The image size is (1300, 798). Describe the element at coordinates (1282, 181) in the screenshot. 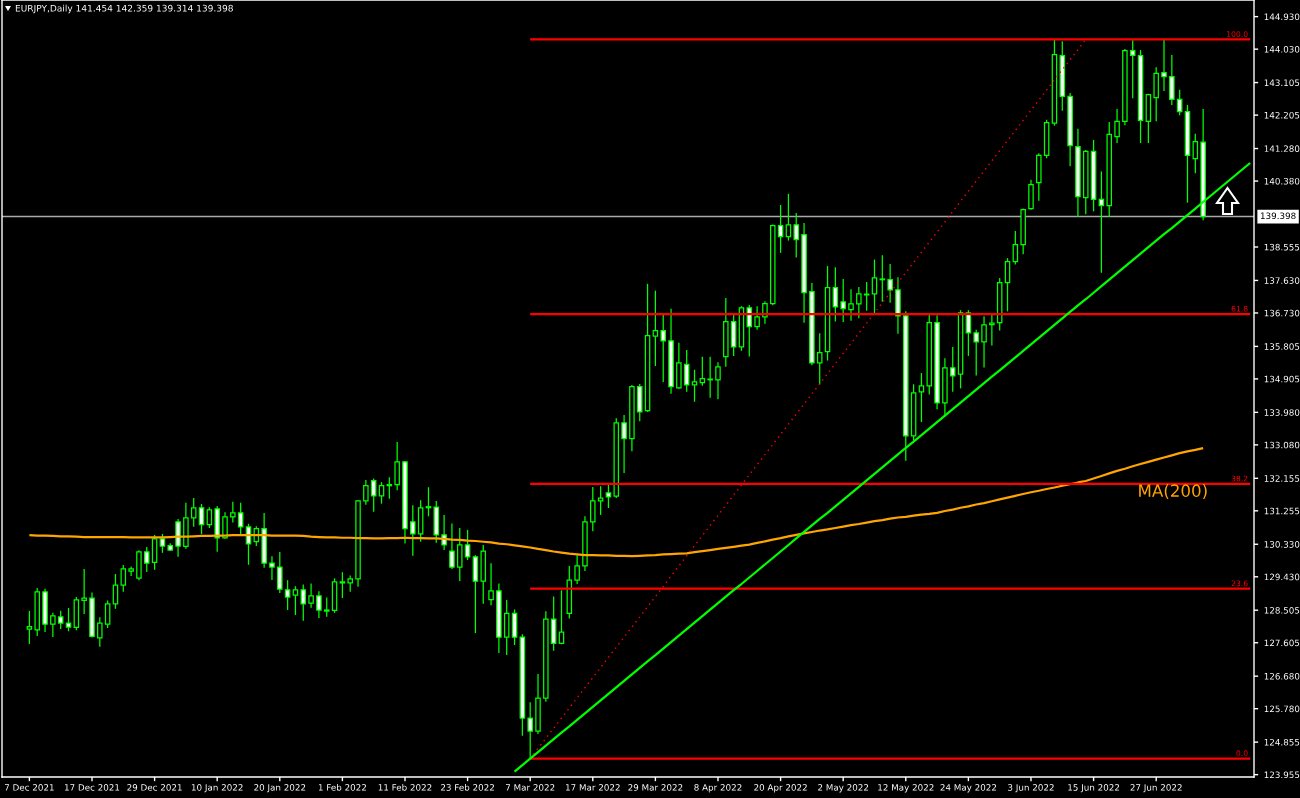

I see `y-tick-label: 140.380` at that location.